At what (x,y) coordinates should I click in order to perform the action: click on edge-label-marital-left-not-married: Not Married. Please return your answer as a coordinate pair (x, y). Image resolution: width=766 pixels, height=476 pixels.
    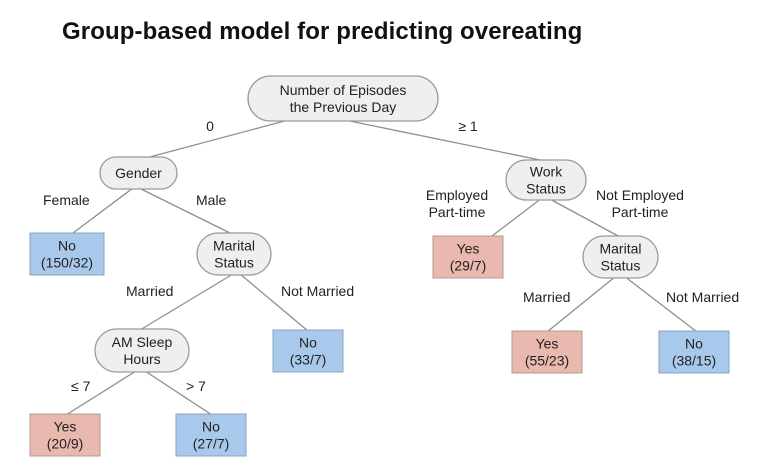
    Looking at the image, I should click on (317, 291).